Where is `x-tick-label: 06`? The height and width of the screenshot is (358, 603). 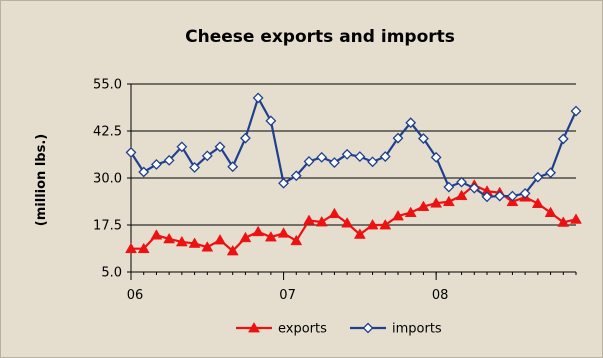
x-tick-label: 06 is located at coordinates (135, 295).